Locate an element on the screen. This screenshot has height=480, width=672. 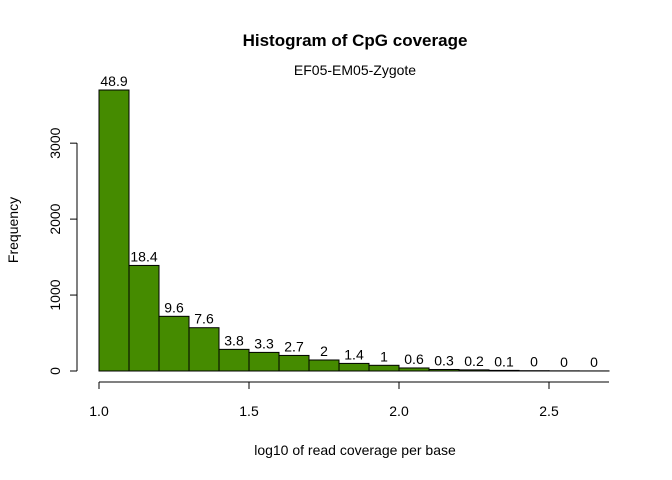
bar-value-label: 2.7 is located at coordinates (294, 346).